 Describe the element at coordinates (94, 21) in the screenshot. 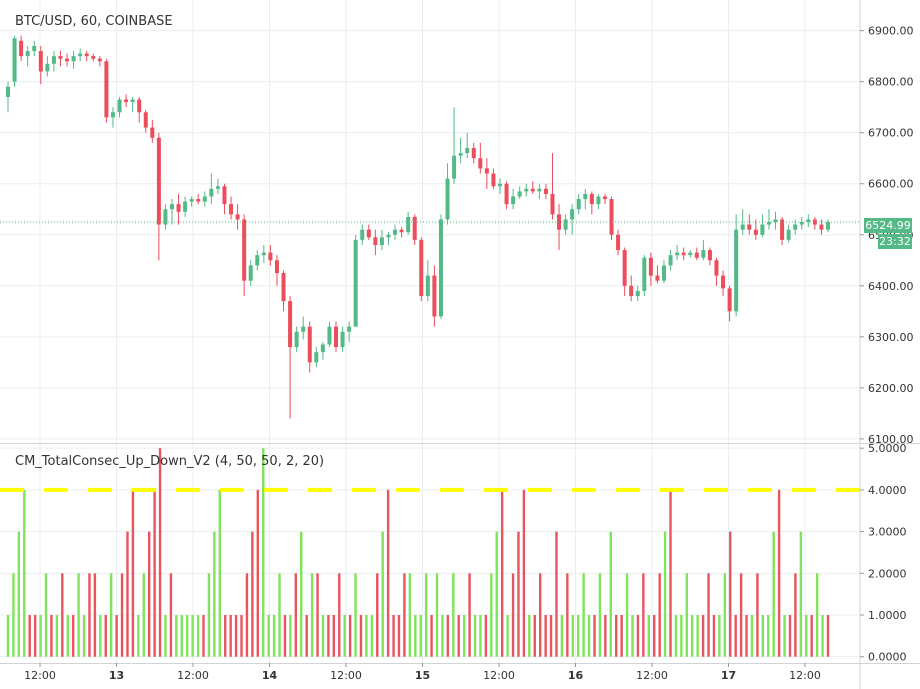

I see `symbol-title: BTC/USD, 60, COINBASE` at that location.